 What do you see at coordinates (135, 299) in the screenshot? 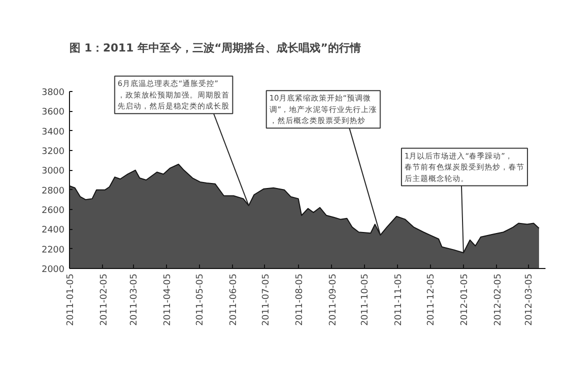
I see `x-tick-label: 2011-03-05` at bounding box center [135, 299].